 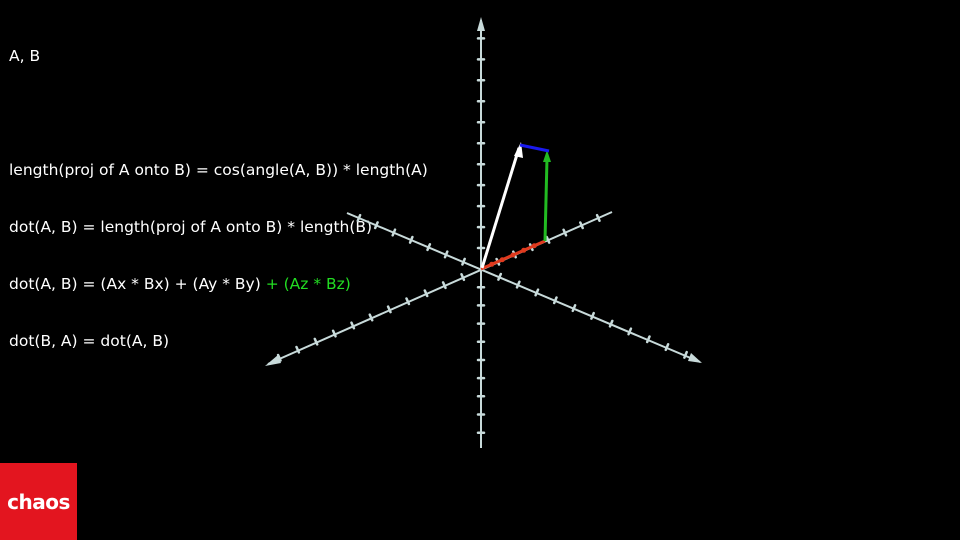 What do you see at coordinates (547, 156) in the screenshot?
I see `component-y-arrowhead` at bounding box center [547, 156].